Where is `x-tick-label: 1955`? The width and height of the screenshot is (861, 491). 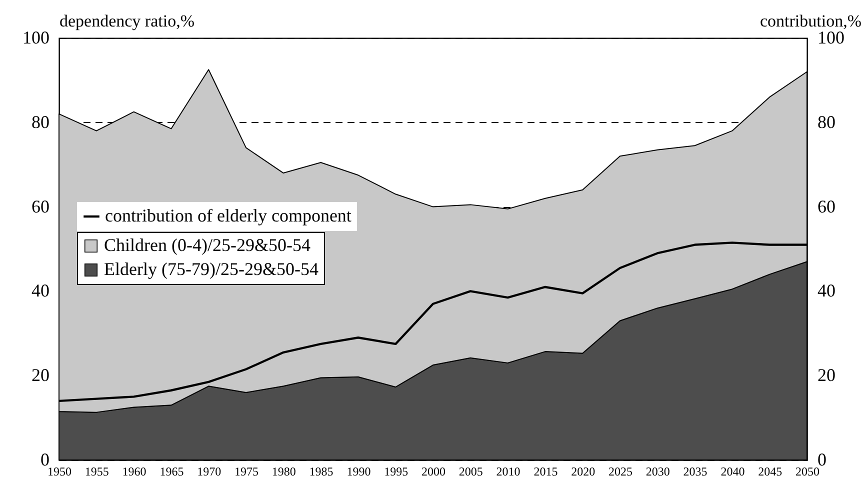 x-tick-label: 1955 is located at coordinates (96, 471).